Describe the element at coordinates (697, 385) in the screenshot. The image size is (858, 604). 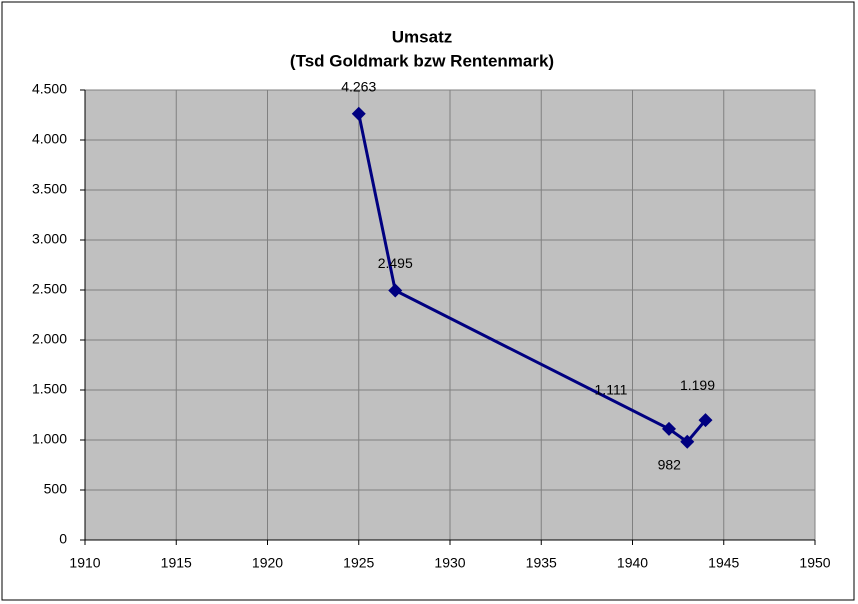
I see `data-label: 1.199` at that location.